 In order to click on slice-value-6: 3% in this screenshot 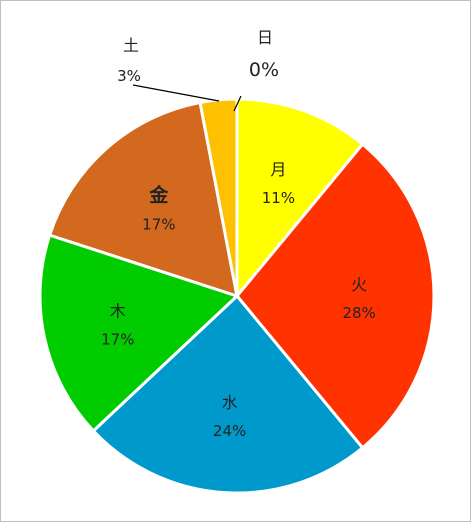, I will do `click(129, 76)`.